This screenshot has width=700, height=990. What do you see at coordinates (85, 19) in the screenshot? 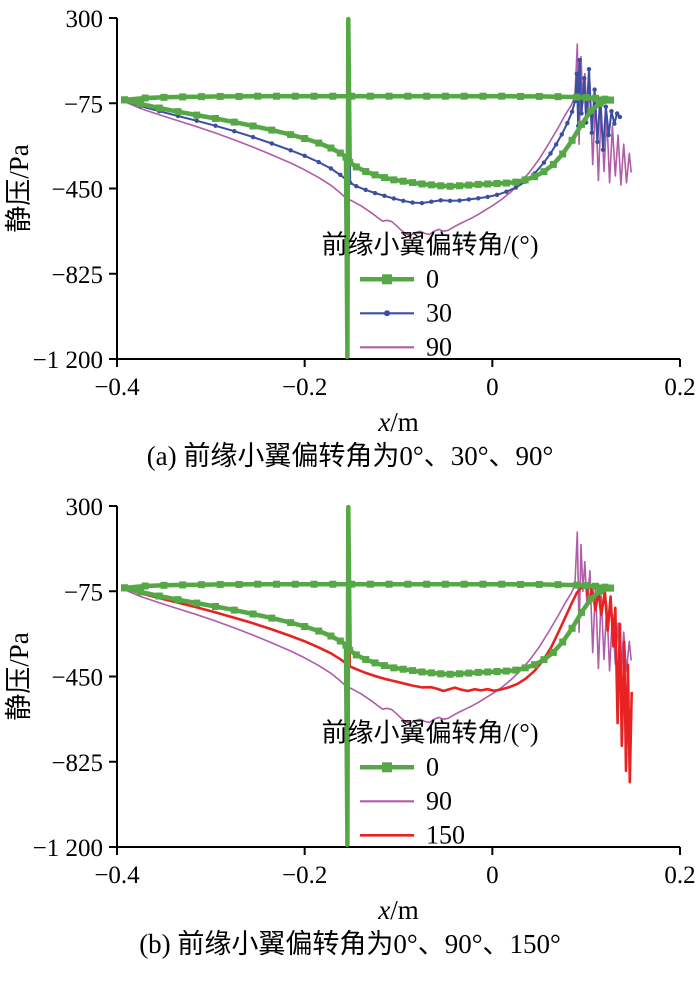
I see `y-tick-label: 300` at bounding box center [85, 19].